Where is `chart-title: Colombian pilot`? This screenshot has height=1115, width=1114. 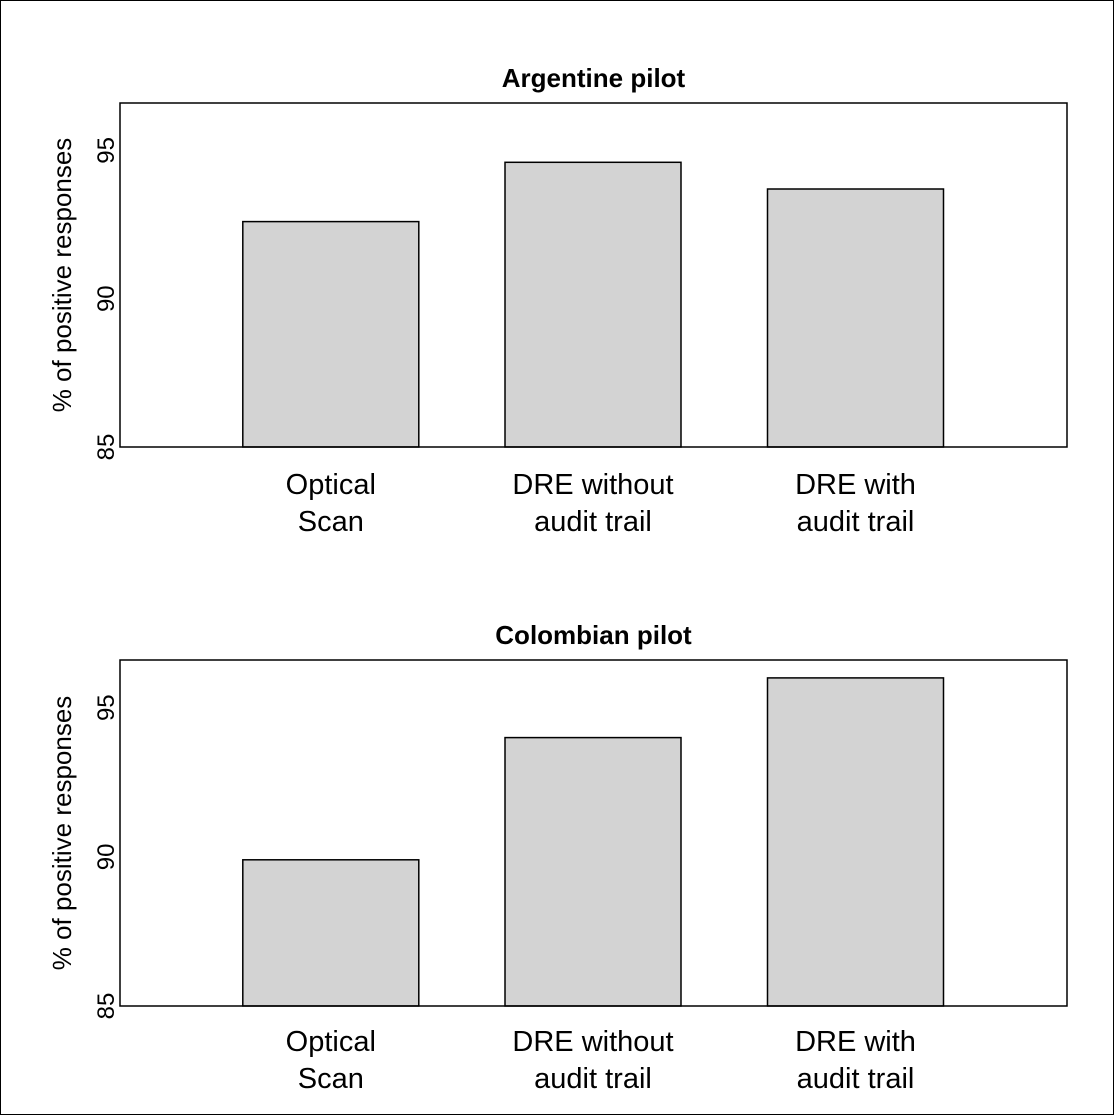
chart-title: Colombian pilot is located at coordinates (593, 635).